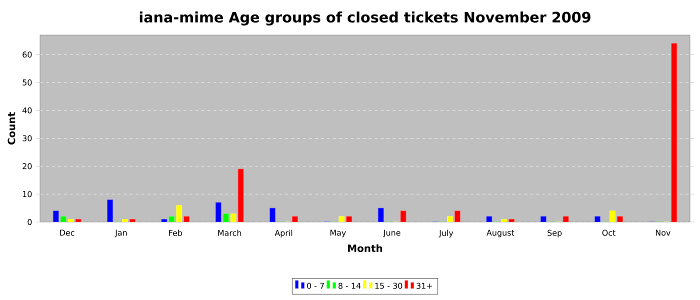  Describe the element at coordinates (674, 132) in the screenshot. I see `bar` at that location.